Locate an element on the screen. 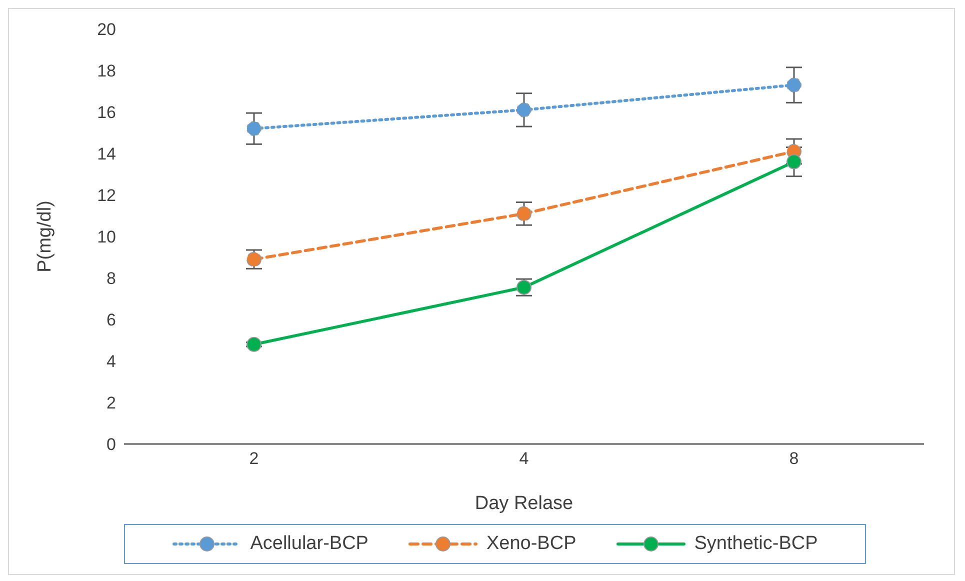  y-tick-label: 8 is located at coordinates (111, 278).